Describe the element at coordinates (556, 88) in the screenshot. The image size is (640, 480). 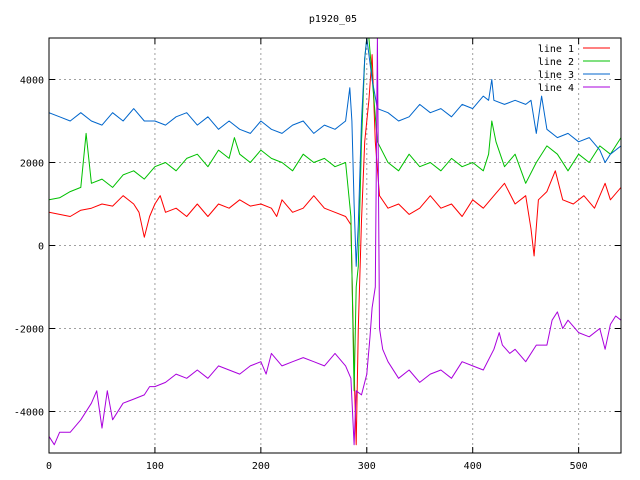
I see `legend-label: line 4` at that location.